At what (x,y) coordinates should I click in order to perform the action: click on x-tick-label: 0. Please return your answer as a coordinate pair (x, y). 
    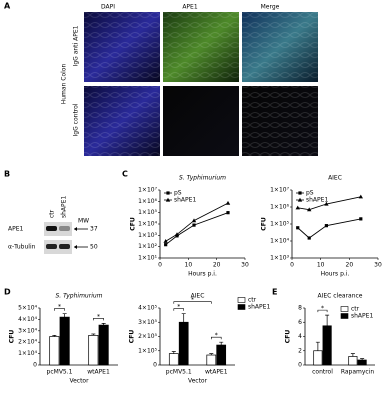
    Looking at the image, I should click on (292, 265).